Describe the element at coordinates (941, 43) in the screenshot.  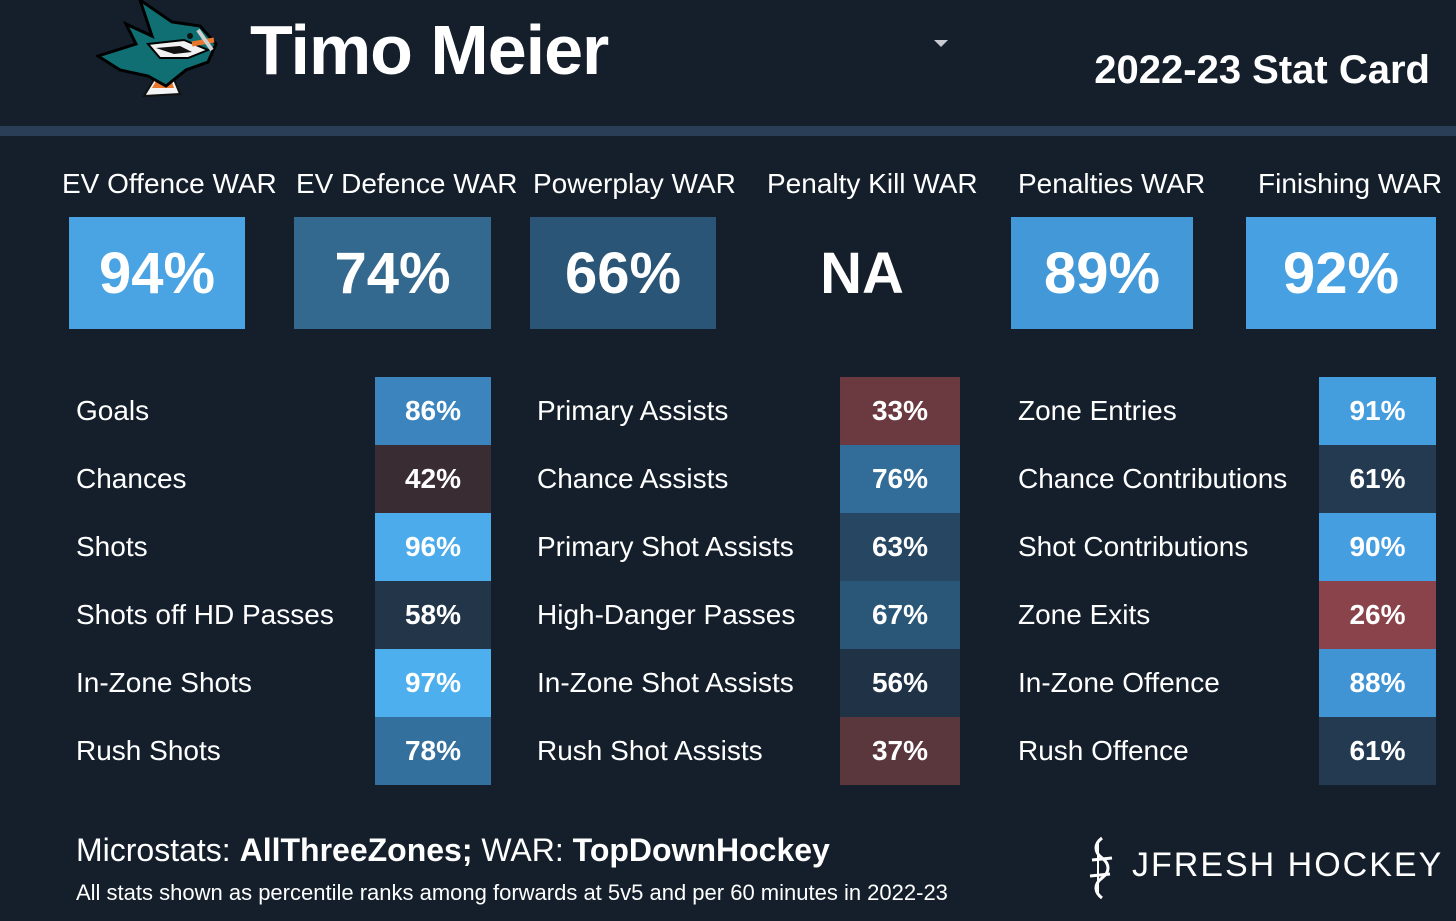
I see `caret-down-icon` at that location.